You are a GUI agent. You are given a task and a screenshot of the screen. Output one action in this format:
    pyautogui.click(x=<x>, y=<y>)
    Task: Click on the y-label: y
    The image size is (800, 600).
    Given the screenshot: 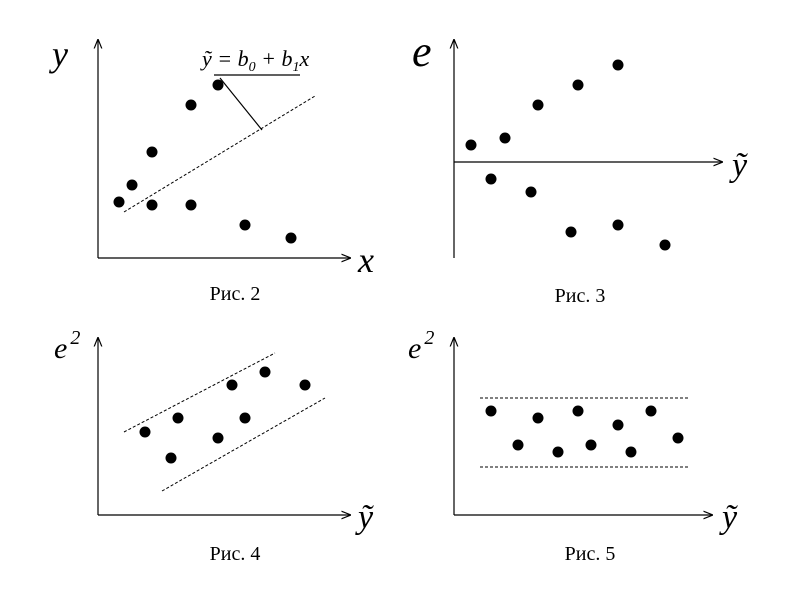 What is the action you would take?
    pyautogui.click(x=58, y=54)
    